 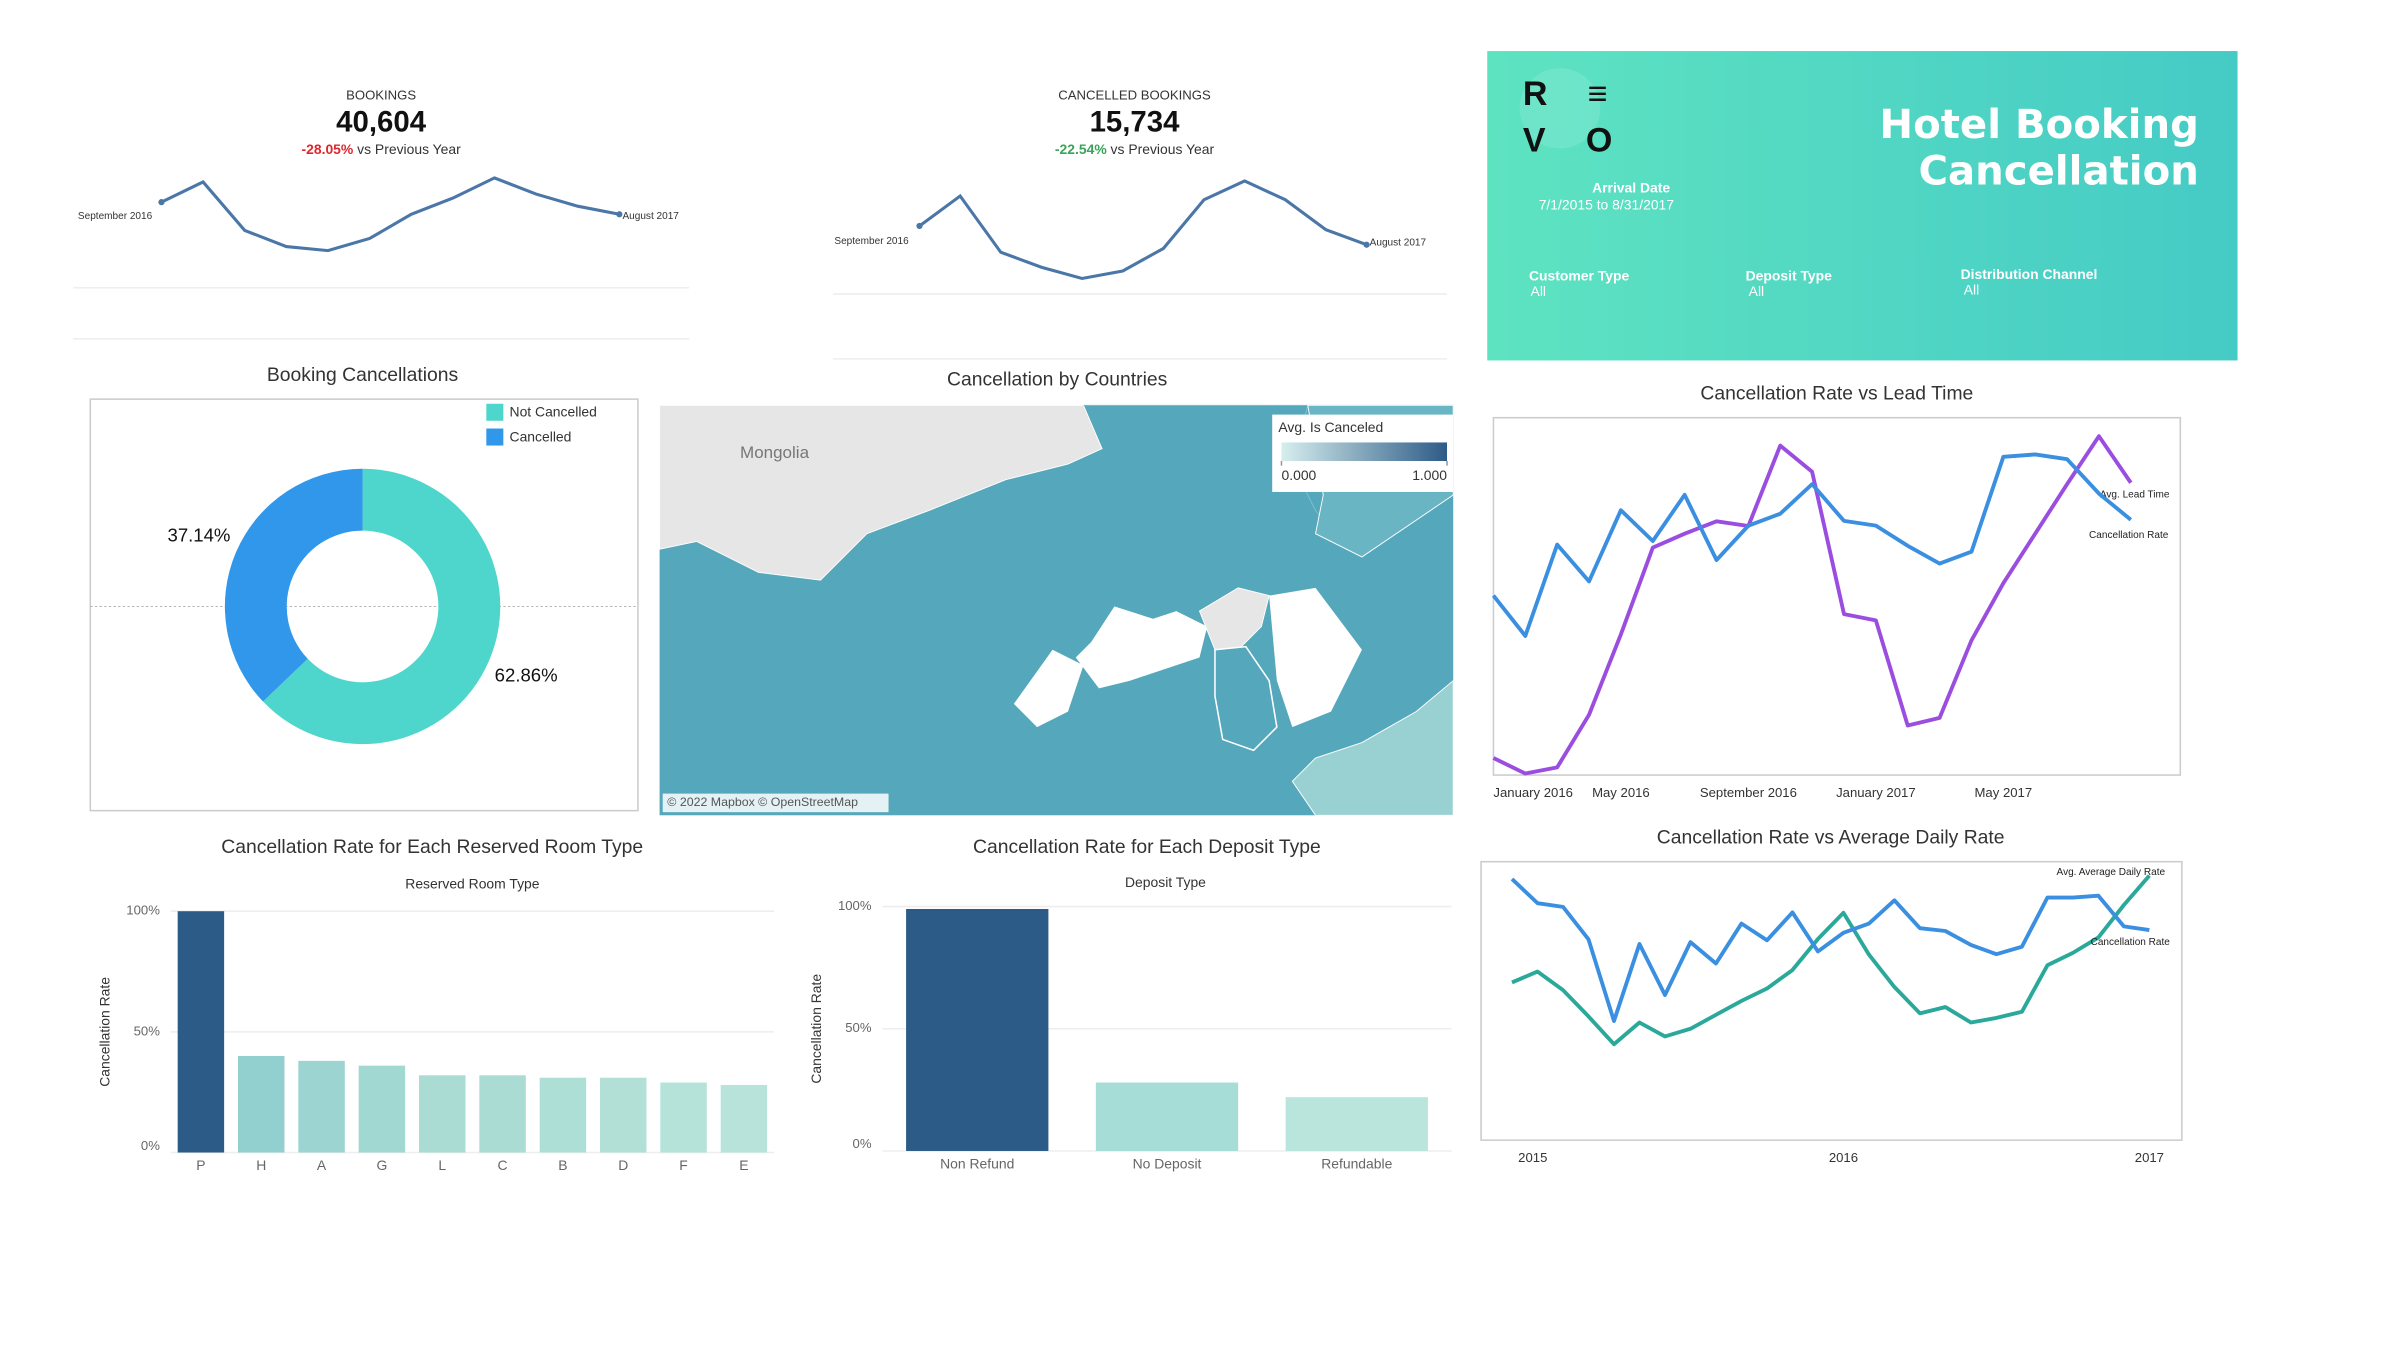 I want to click on x-axis-title: Reserved Room Type, so click(x=472, y=884).